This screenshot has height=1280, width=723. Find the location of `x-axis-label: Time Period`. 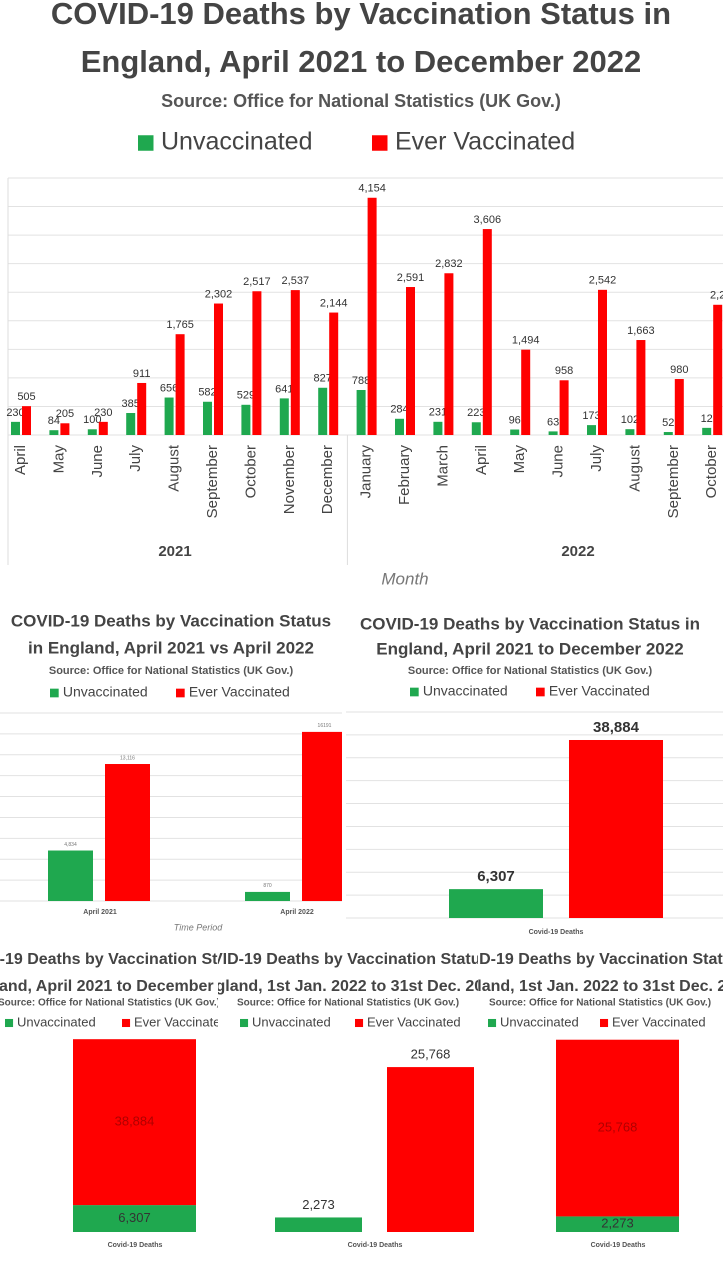

x-axis-label: Time Period is located at coordinates (198, 927).